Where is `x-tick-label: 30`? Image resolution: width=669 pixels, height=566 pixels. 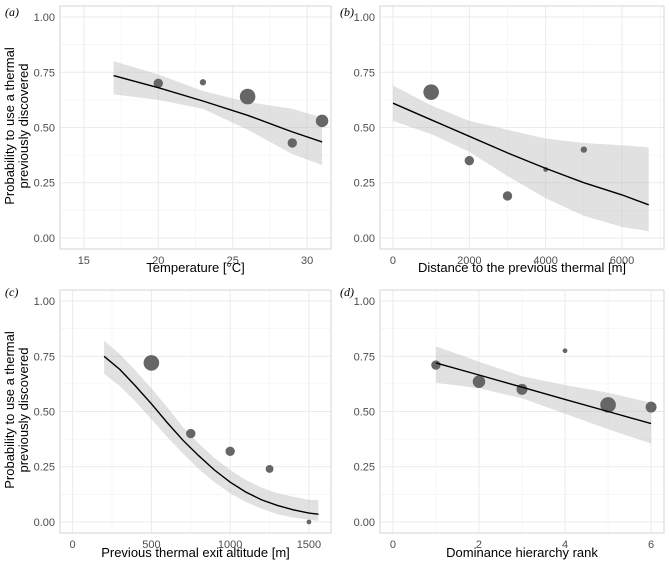 x-tick-label: 30 is located at coordinates (307, 261).